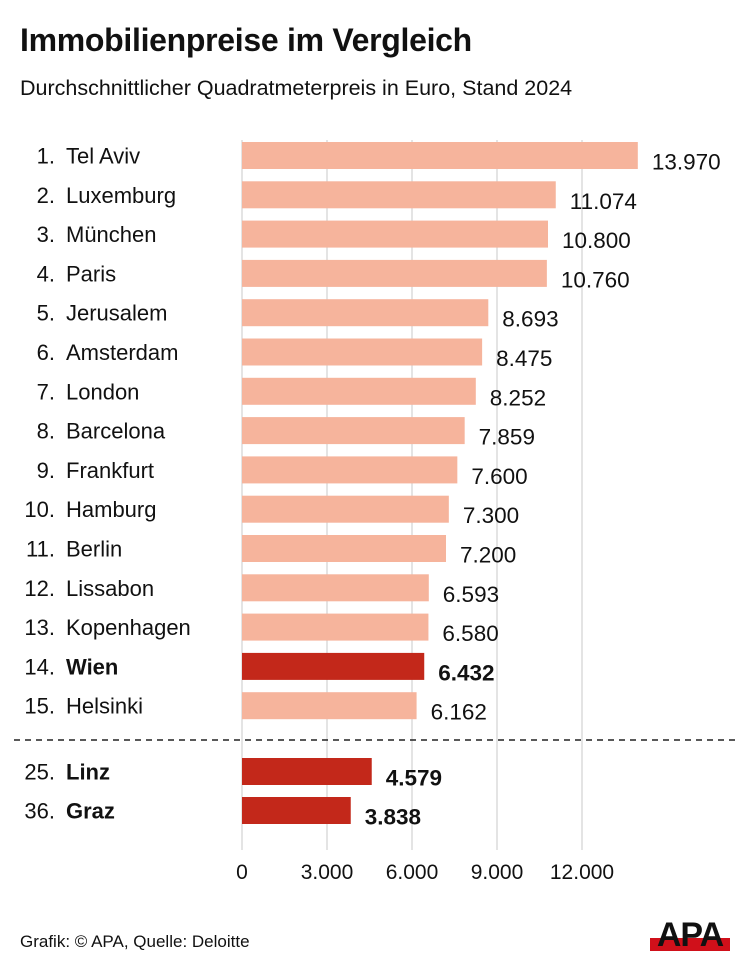 The image size is (750, 964). What do you see at coordinates (596, 240) in the screenshot?
I see `value-label: 10.800` at bounding box center [596, 240].